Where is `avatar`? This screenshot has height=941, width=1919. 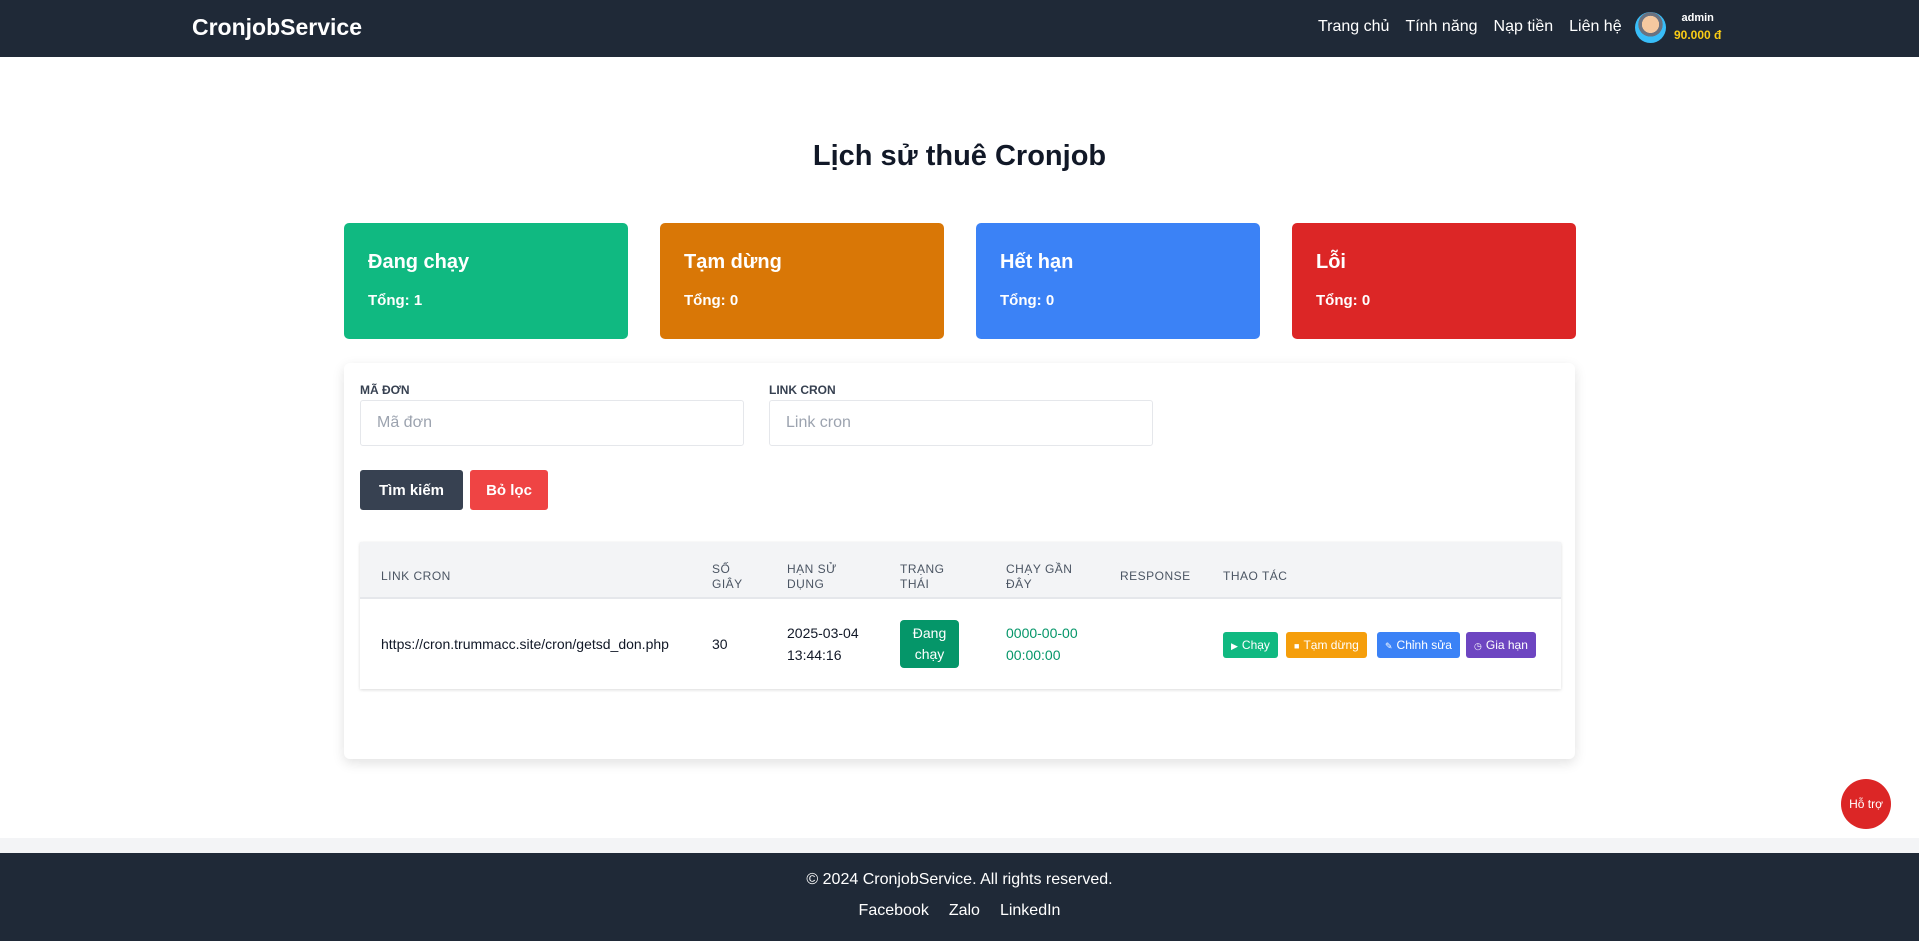
avatar is located at coordinates (1650, 27).